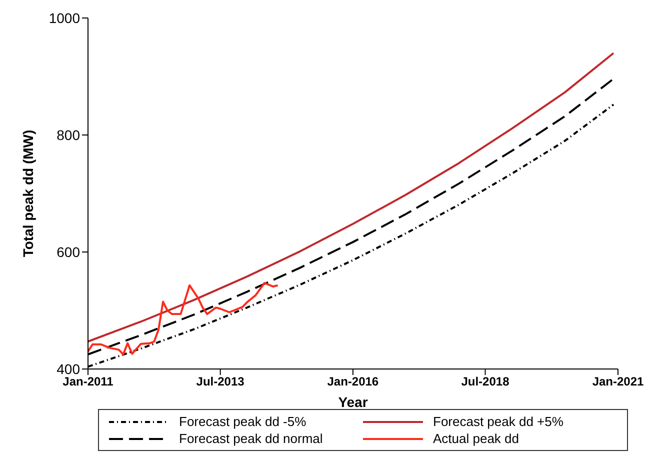 The width and height of the screenshot is (655, 465). What do you see at coordinates (498, 421) in the screenshot?
I see `legend-label: Forecast peak dd +5%` at bounding box center [498, 421].